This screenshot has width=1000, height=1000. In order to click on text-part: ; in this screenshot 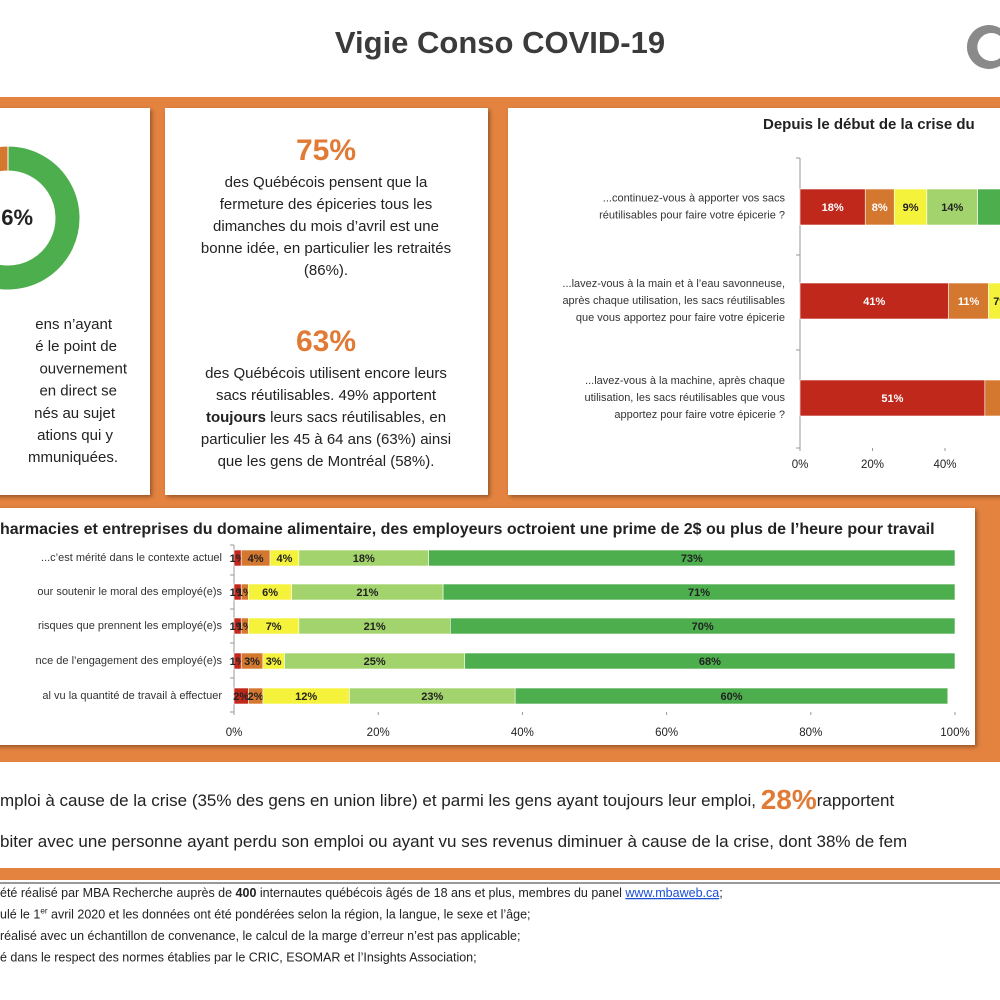, I will do `click(720, 893)`.